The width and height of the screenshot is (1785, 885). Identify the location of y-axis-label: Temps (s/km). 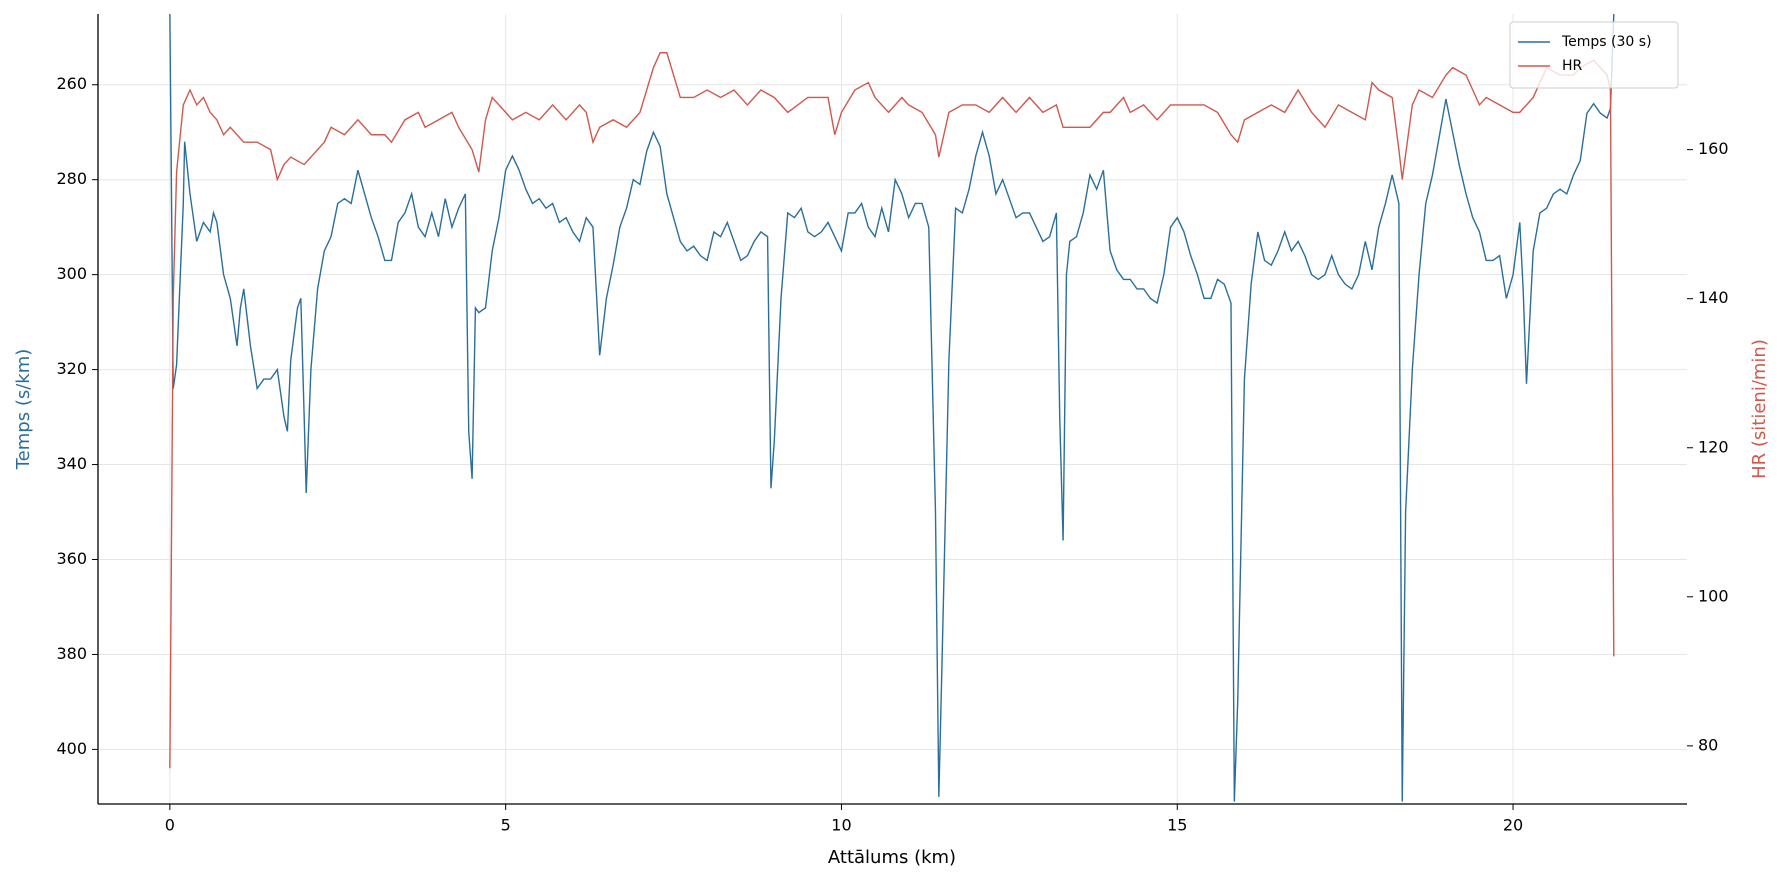
(23, 410).